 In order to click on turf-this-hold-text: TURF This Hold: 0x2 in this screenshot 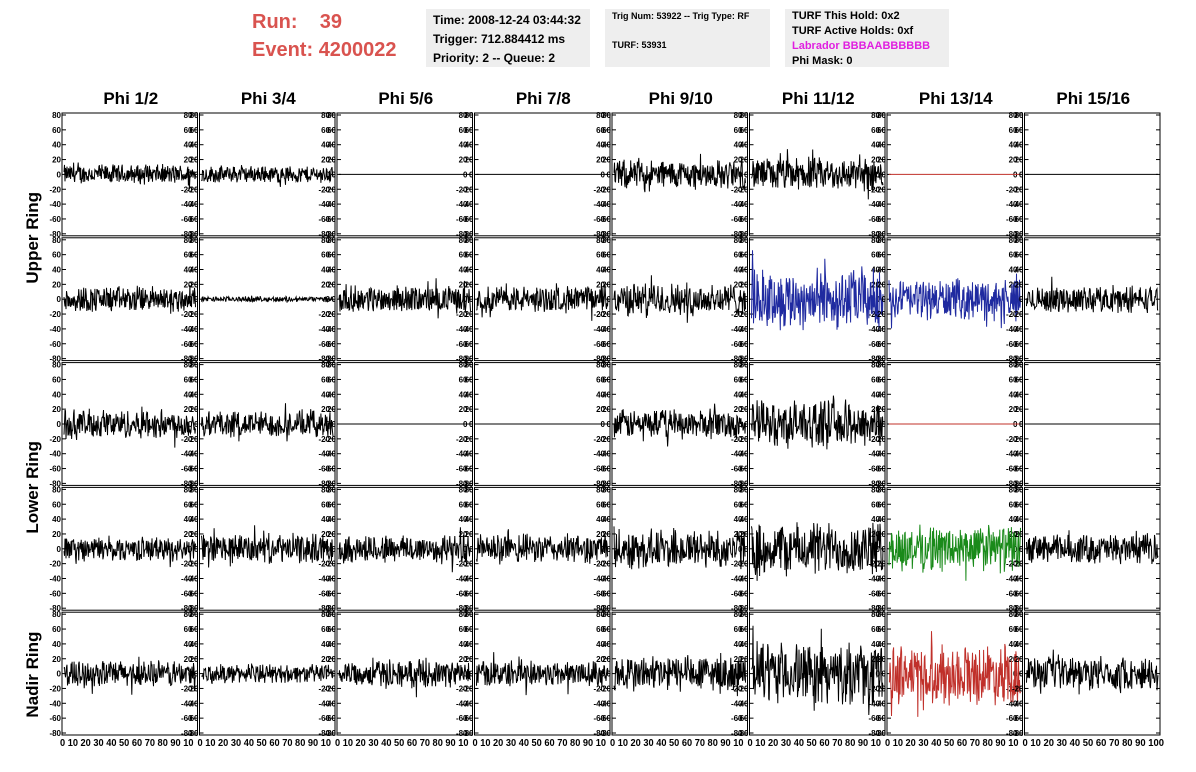, I will do `click(846, 16)`.